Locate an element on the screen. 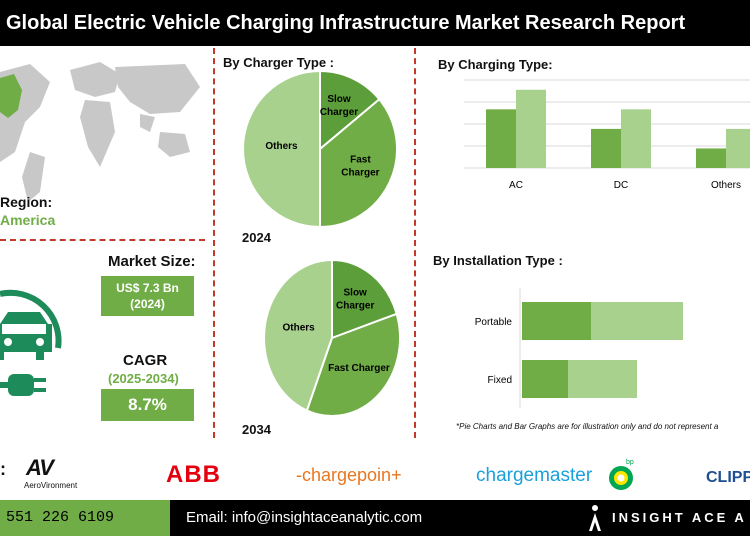 The image size is (750, 536). market-size-year: (2024) is located at coordinates (147, 304).